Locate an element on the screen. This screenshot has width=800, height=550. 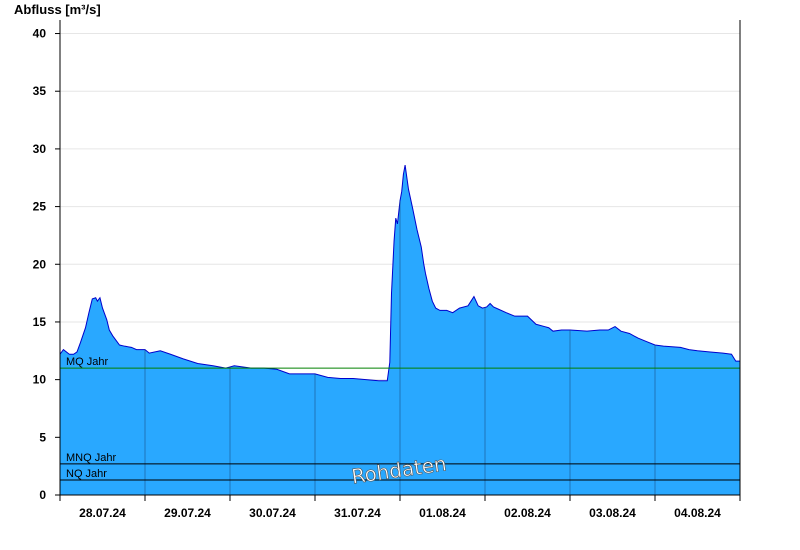
x-tick-label: 02.08.24 is located at coordinates (527, 513).